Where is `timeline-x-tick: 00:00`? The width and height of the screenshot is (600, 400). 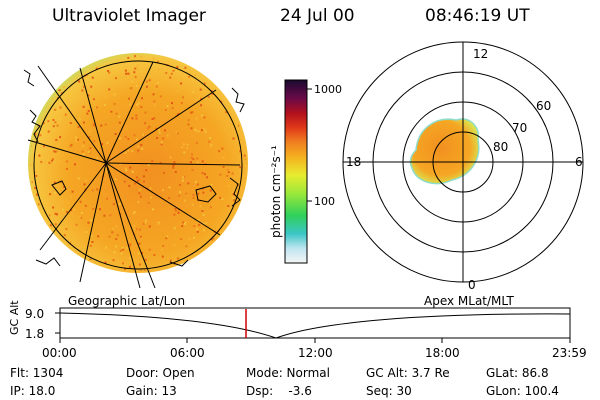
timeline-x-tick: 00:00 is located at coordinates (59, 353).